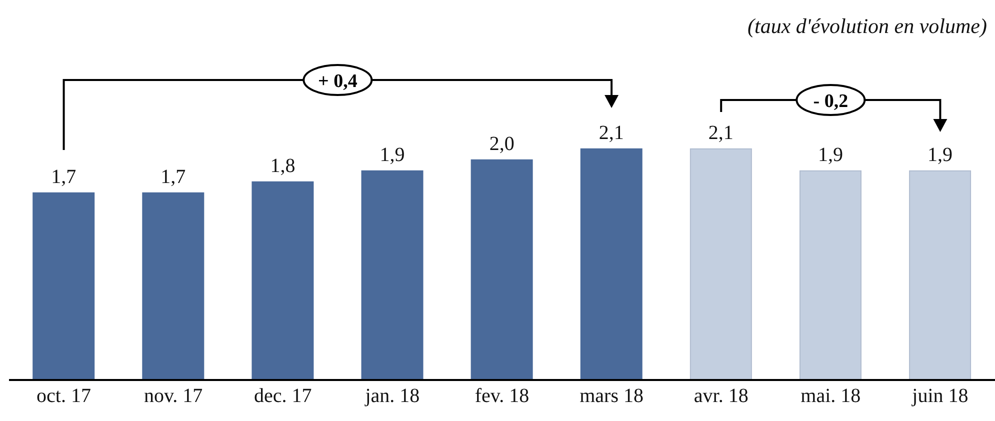 The height and width of the screenshot is (421, 995). I want to click on data-label: 1,8, so click(283, 165).